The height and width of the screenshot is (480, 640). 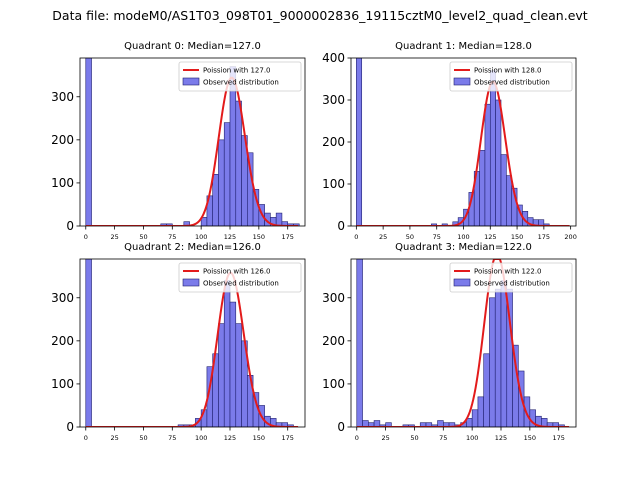 I want to click on panel-title: Quadrant 3: Median=122.0, so click(x=463, y=247).